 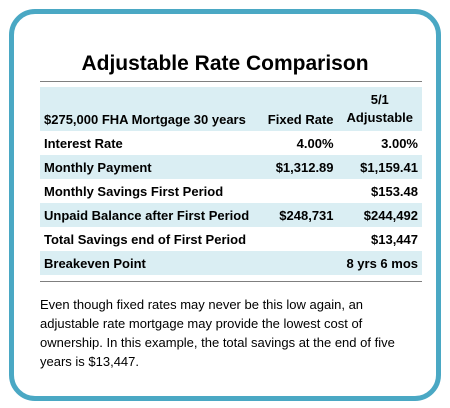 What do you see at coordinates (297, 215) in the screenshot?
I see `row-fixed: $248,731` at bounding box center [297, 215].